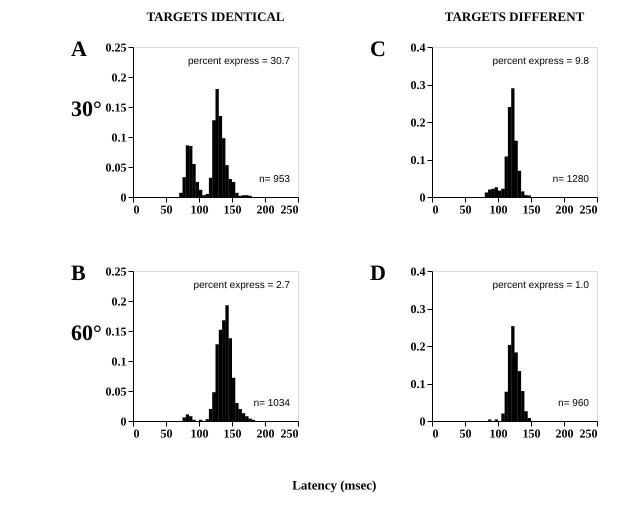 The height and width of the screenshot is (532, 618). What do you see at coordinates (78, 272) in the screenshot?
I see `chart-title: B` at bounding box center [78, 272].